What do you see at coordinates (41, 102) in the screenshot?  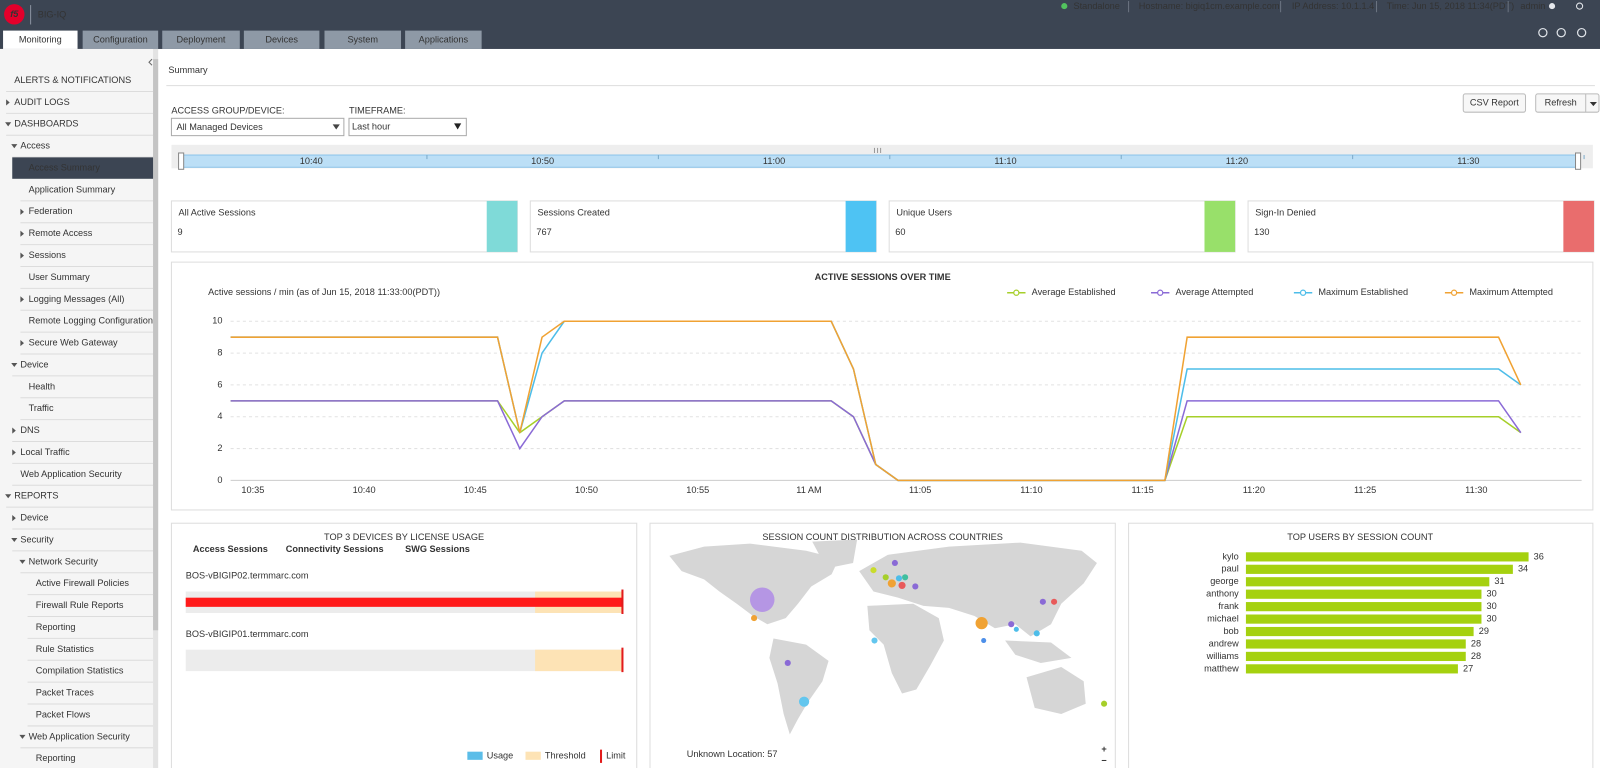 I see `nav-item: AUDIT LOGS` at bounding box center [41, 102].